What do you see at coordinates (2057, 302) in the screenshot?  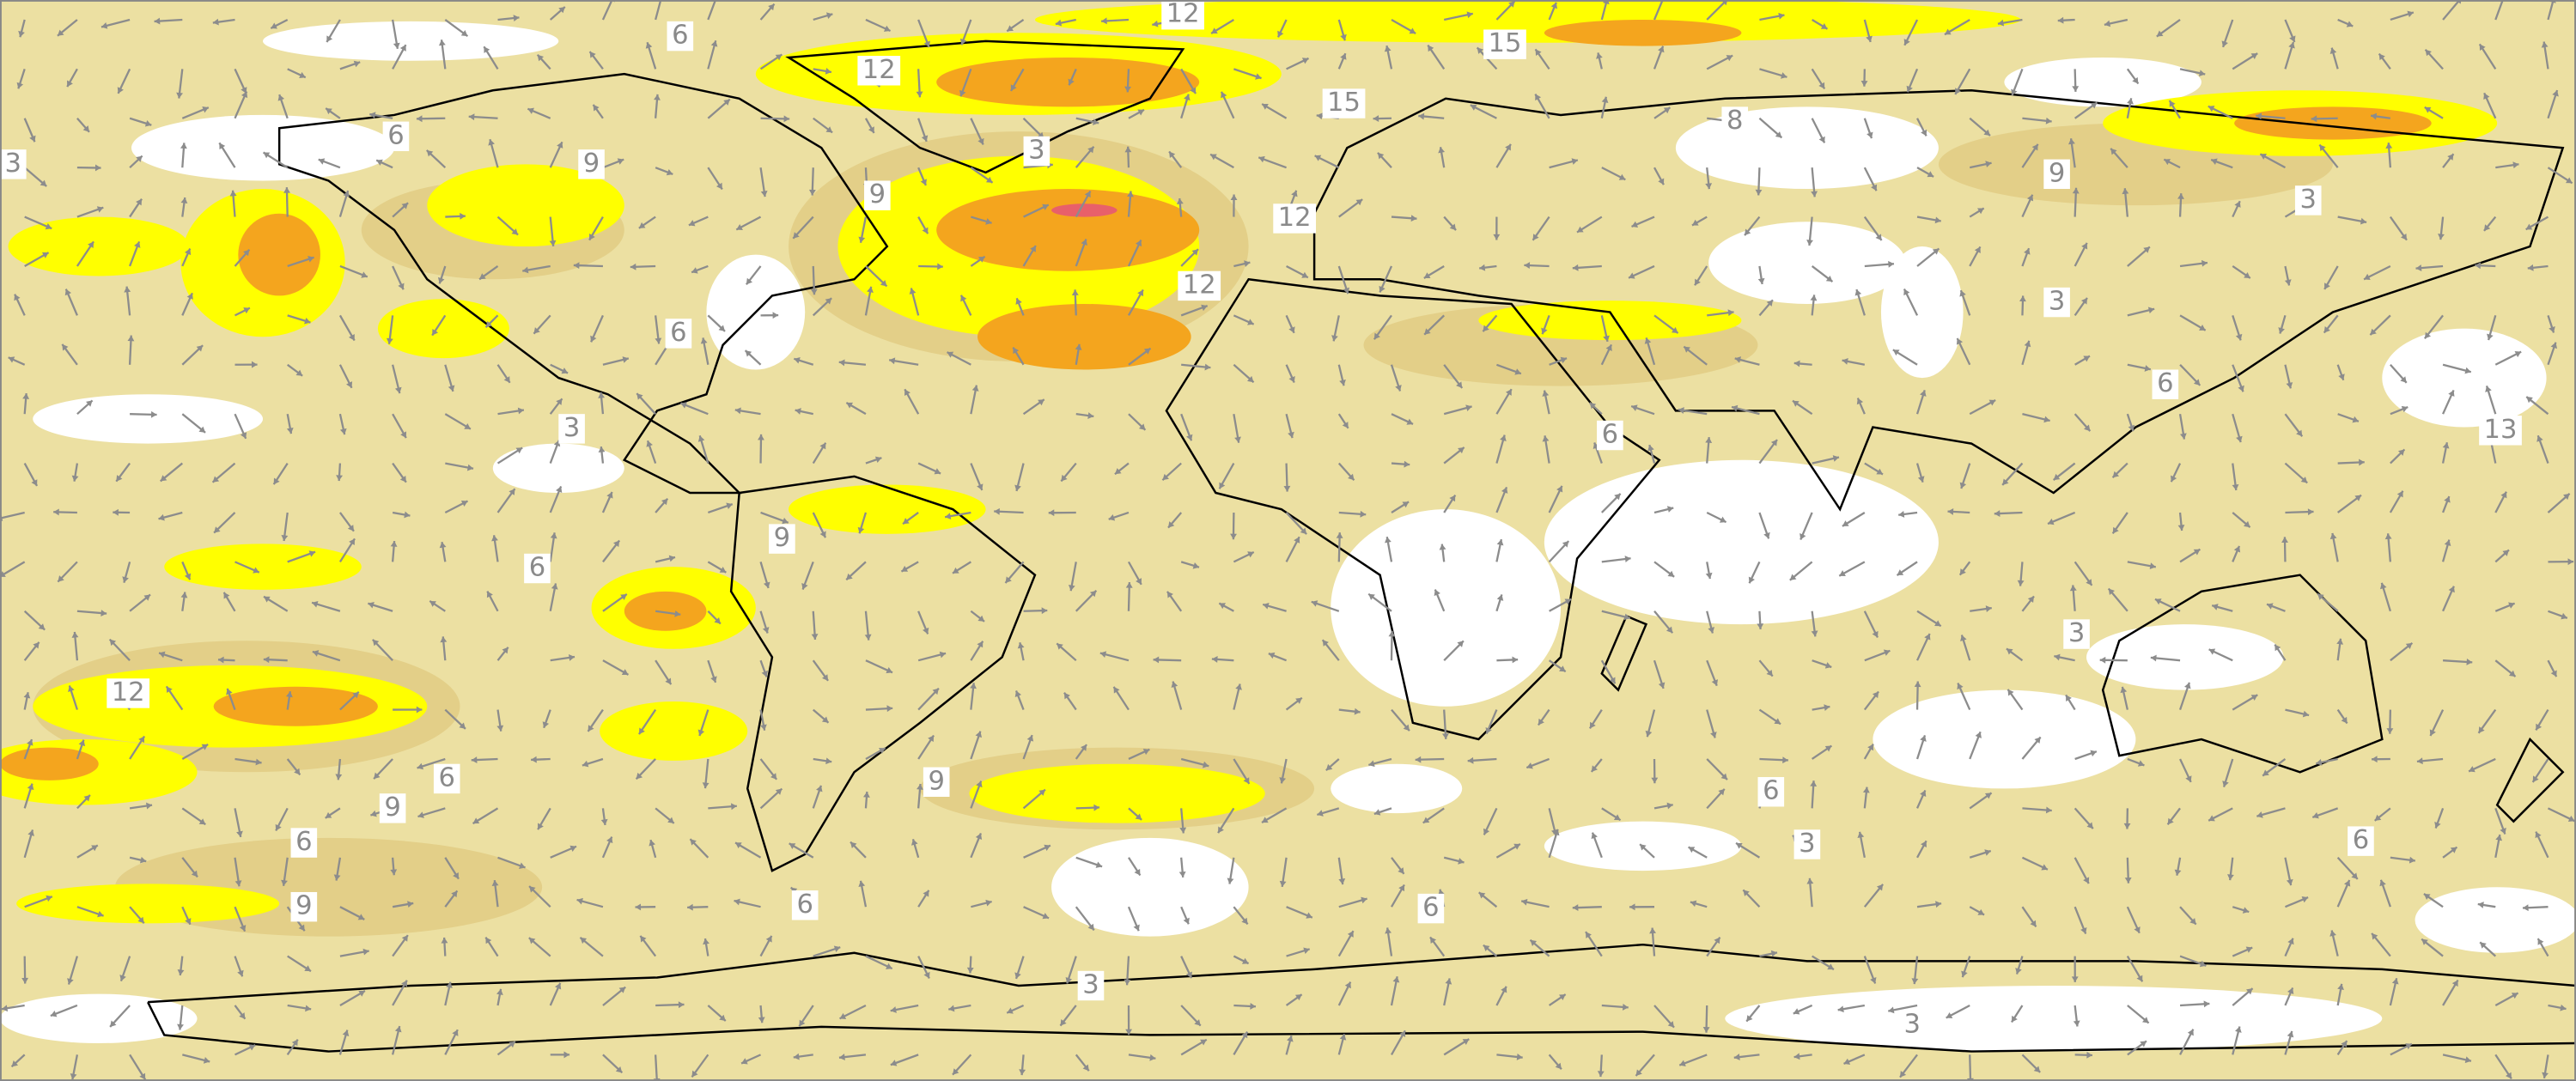 I see `contour-label: 3` at bounding box center [2057, 302].